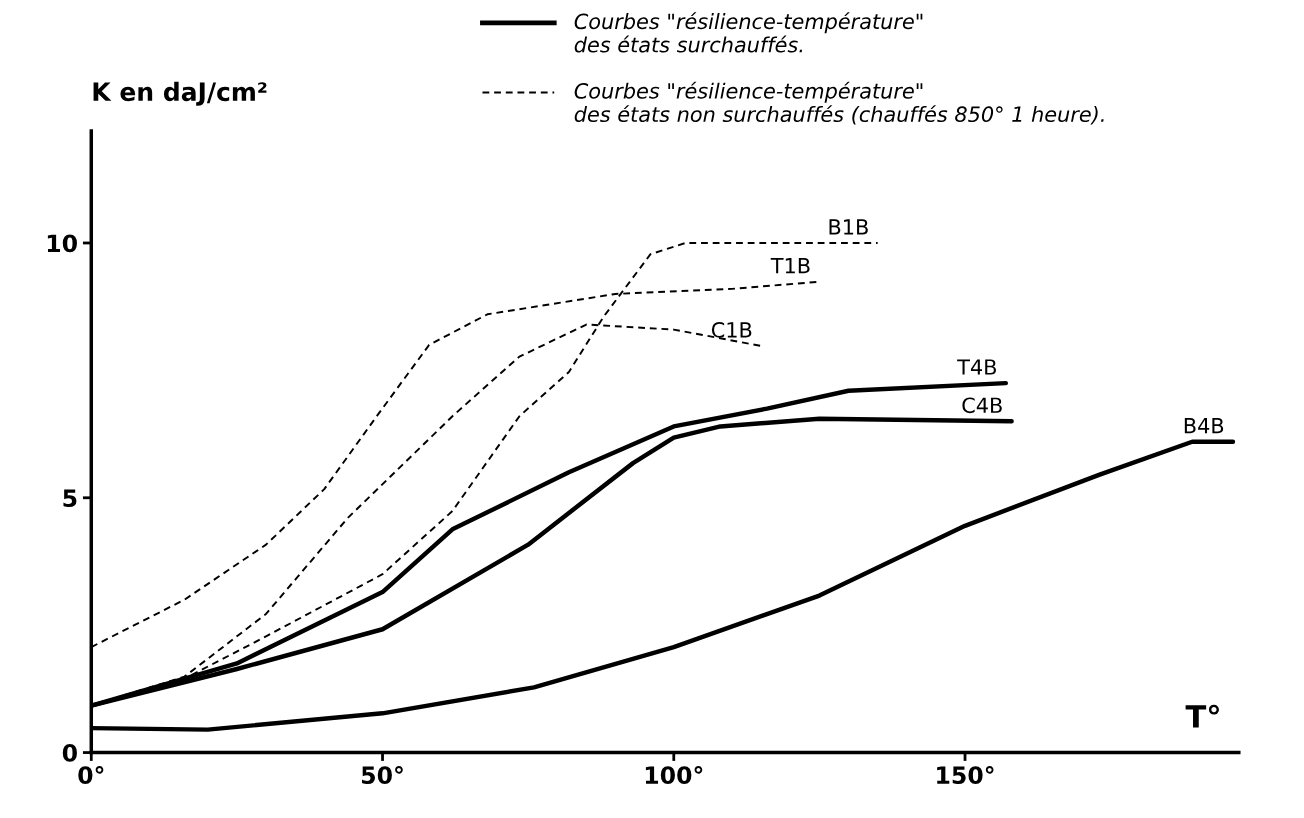 Image resolution: width=1304 pixels, height=818 pixels. I want to click on x-axis-title: T°, so click(1202, 716).